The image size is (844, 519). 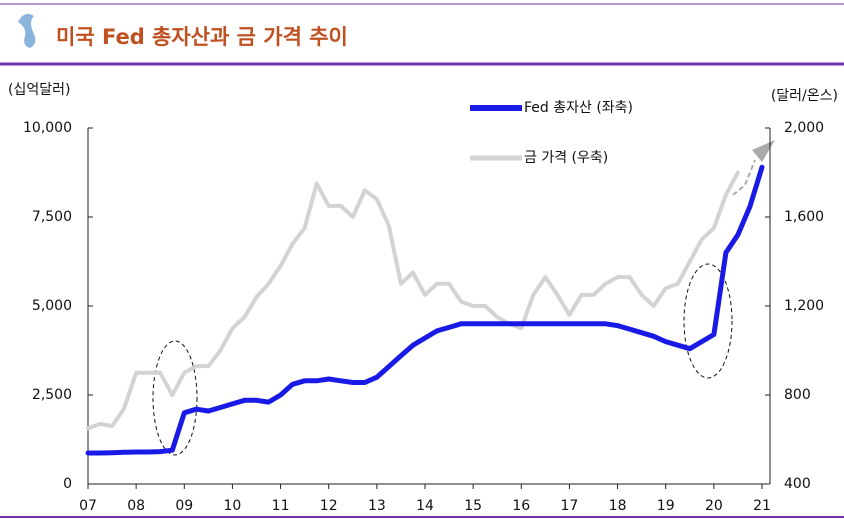 I want to click on y2-tick-label: 1,200, so click(x=804, y=306).